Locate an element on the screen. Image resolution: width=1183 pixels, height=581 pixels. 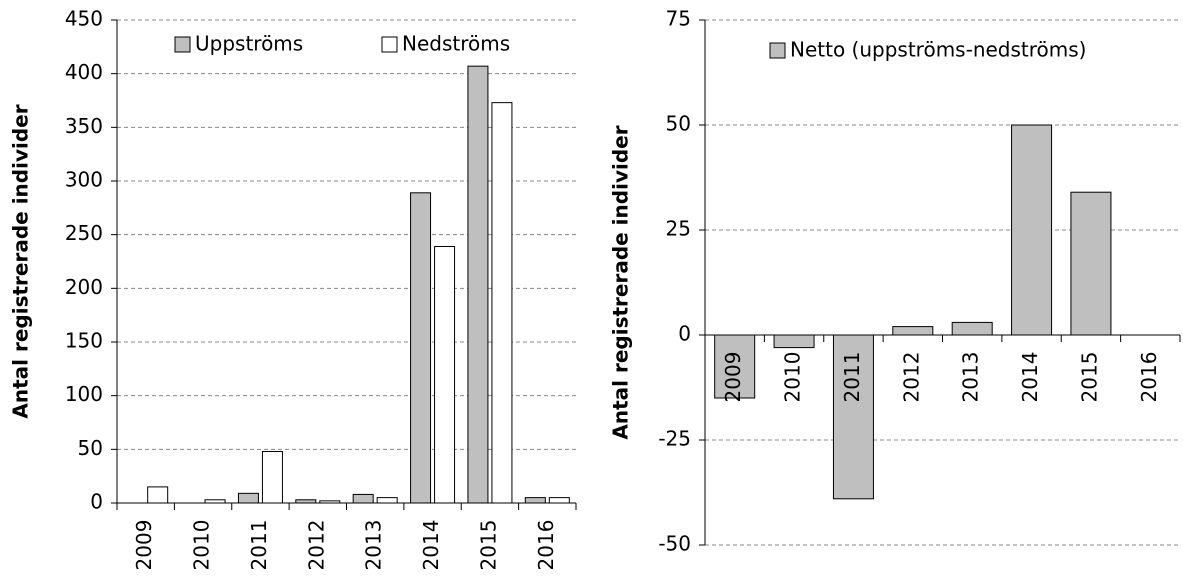
y-tick-label: 200 is located at coordinates (84, 287).